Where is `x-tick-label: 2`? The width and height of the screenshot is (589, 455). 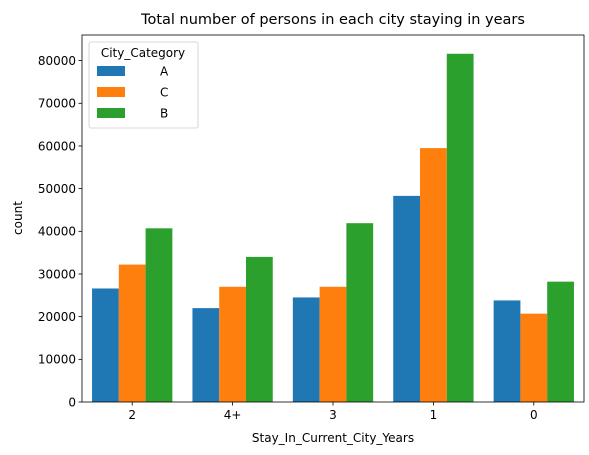
x-tick-label: 2 is located at coordinates (132, 415).